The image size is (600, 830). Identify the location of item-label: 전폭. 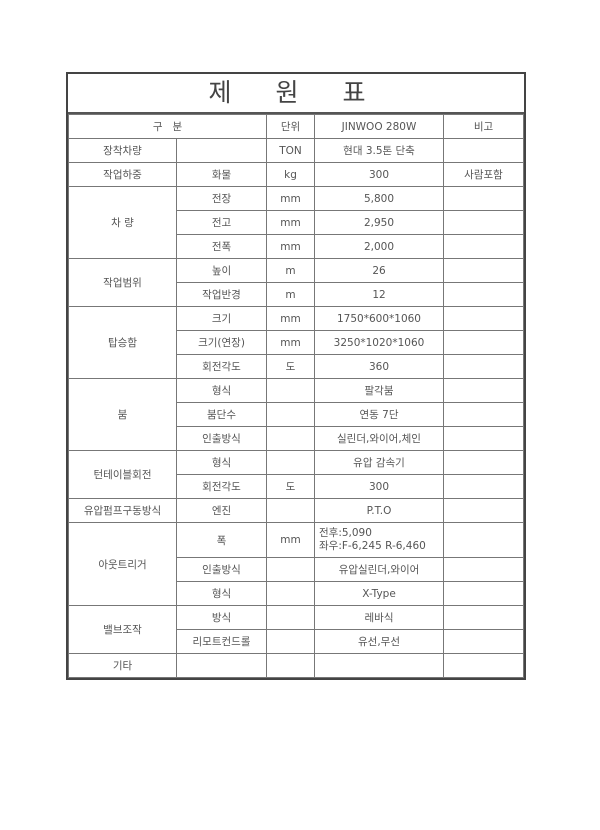
(221, 246).